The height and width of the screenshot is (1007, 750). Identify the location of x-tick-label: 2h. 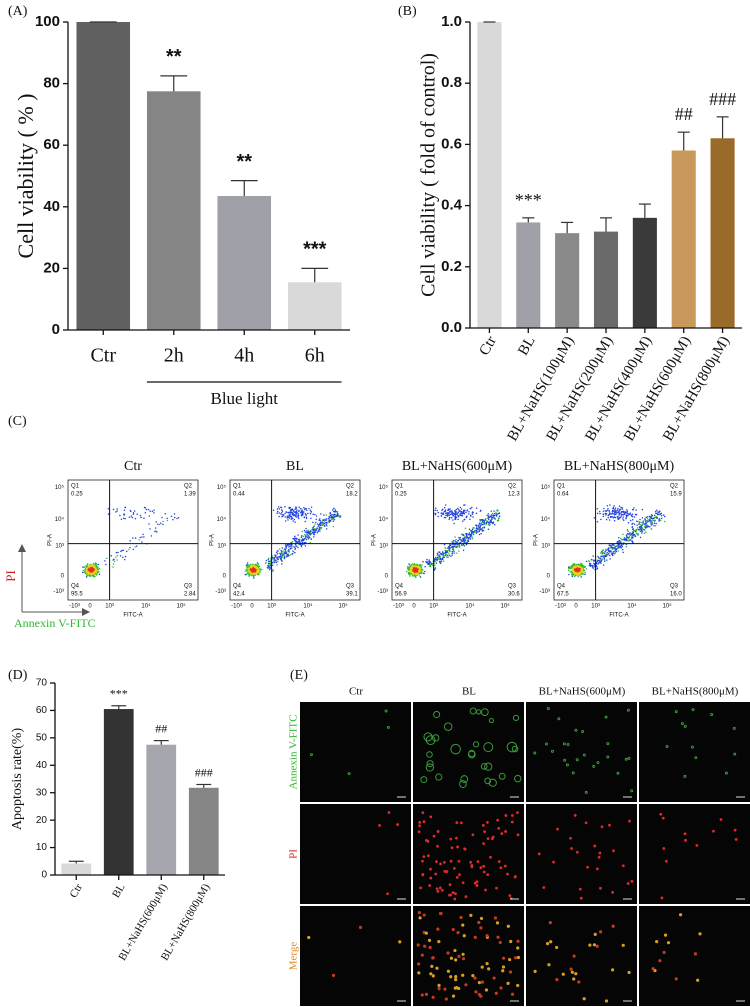
(174, 356).